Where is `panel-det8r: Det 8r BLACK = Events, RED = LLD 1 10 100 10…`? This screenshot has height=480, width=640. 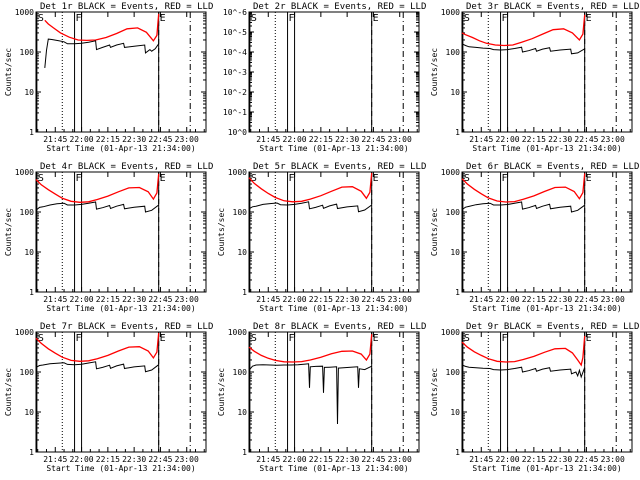 panel-det8r: Det 8r BLACK = Events, RED = LLD 1 10 100 10… is located at coordinates (321, 397).